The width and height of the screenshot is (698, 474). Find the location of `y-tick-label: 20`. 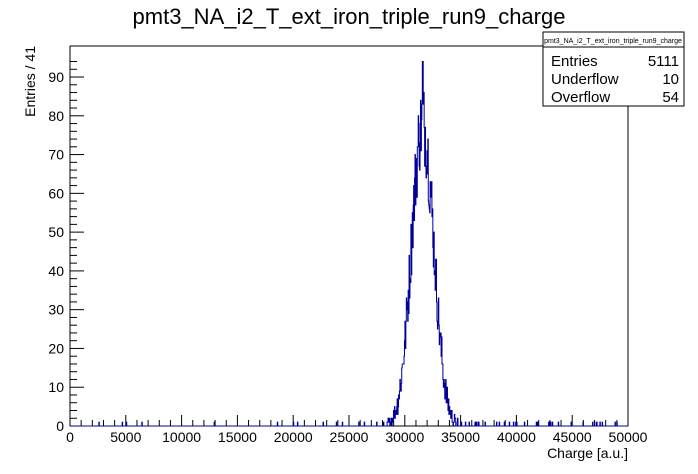

y-tick-label: 20 is located at coordinates (56, 348).